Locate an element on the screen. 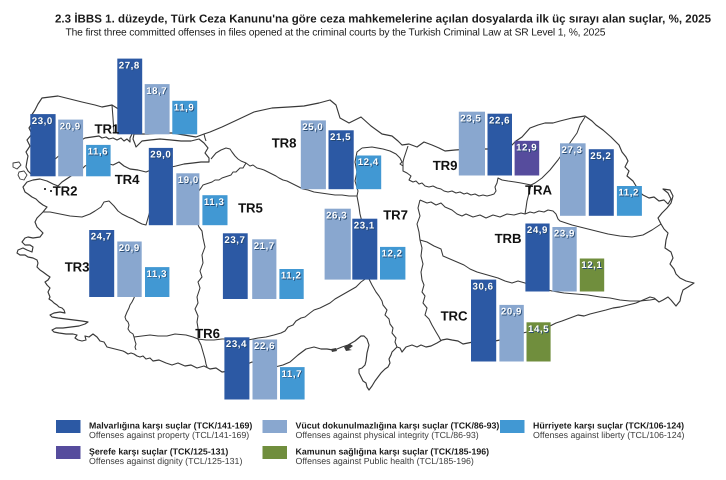 Image resolution: width=726 pixels, height=480 pixels. svg-text: TR5 is located at coordinates (250, 208).